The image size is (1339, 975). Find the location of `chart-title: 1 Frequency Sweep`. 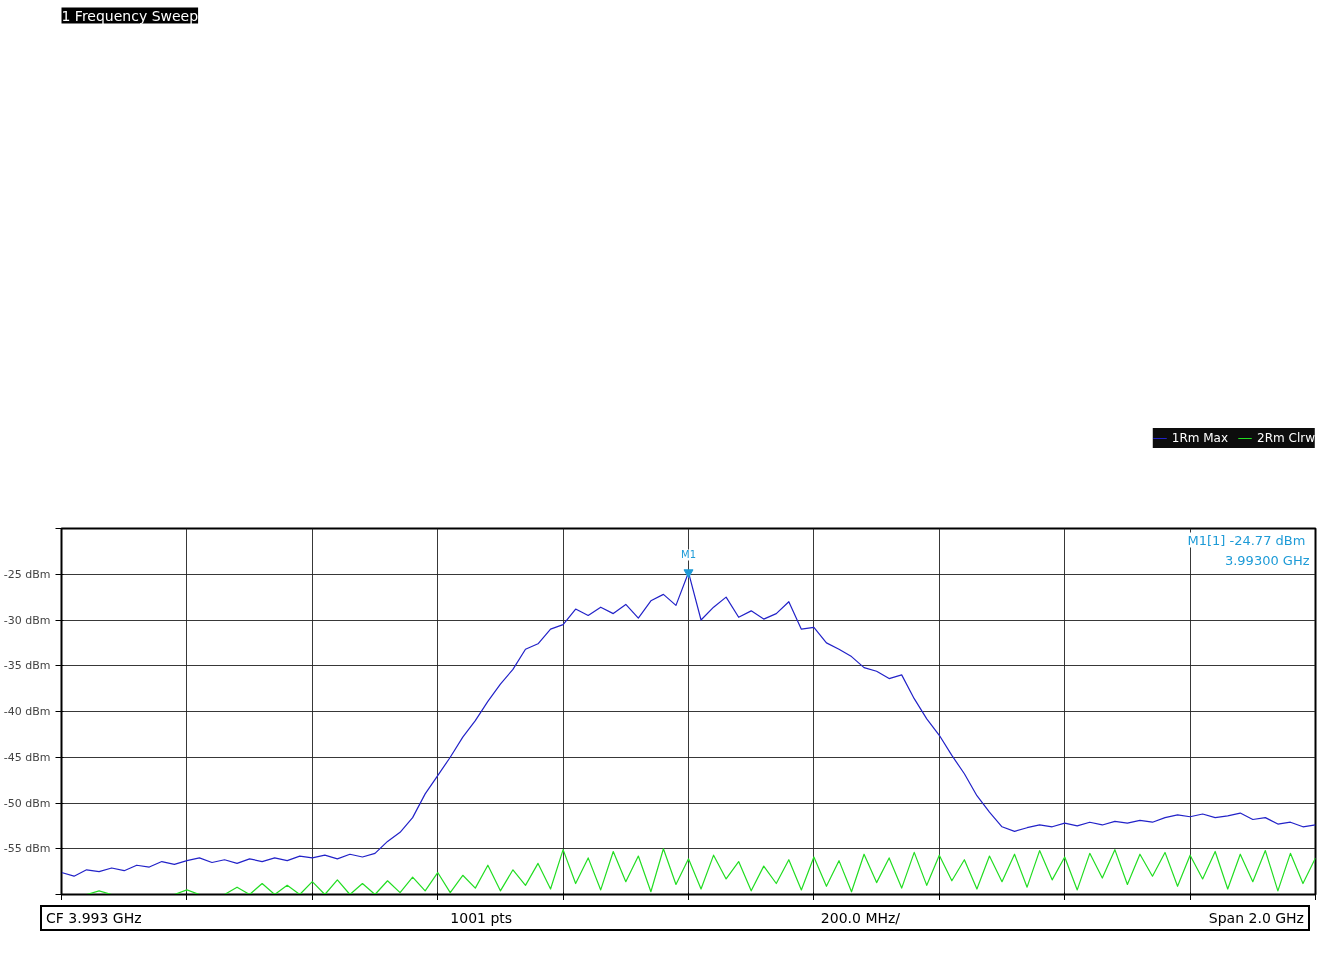

chart-title: 1 Frequency Sweep is located at coordinates (130, 15).